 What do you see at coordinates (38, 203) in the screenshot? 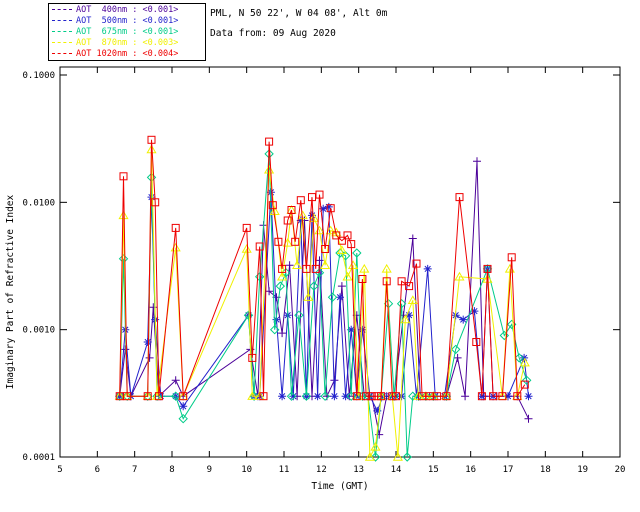
I see `y-tick-label: 0.0100` at bounding box center [38, 203].